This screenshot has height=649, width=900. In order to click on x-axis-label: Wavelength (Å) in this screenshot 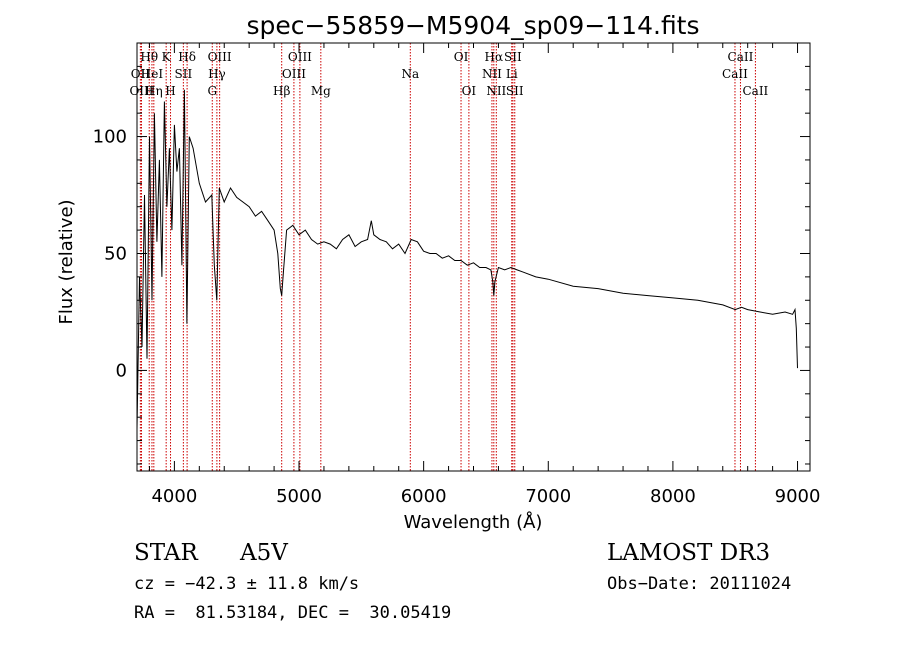, I will do `click(473, 522)`.